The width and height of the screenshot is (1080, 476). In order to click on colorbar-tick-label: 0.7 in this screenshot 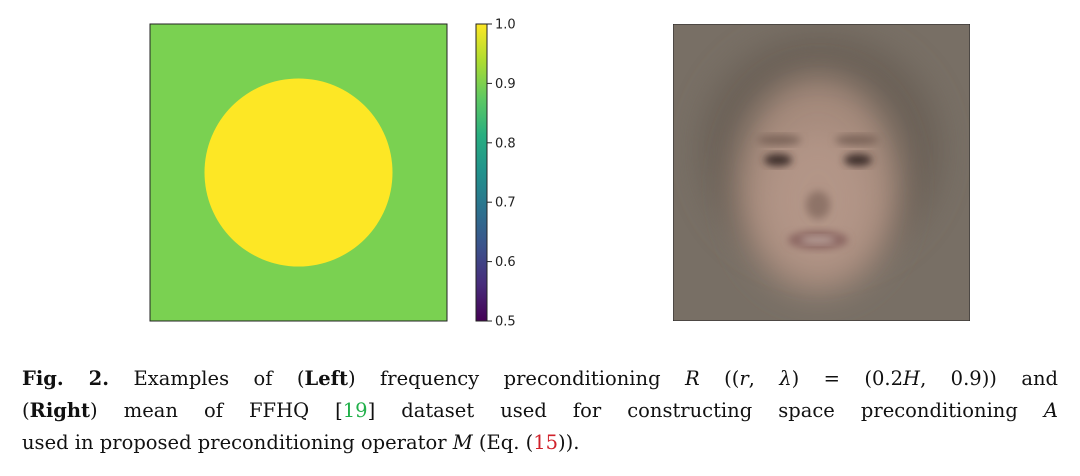, I will do `click(505, 203)`.